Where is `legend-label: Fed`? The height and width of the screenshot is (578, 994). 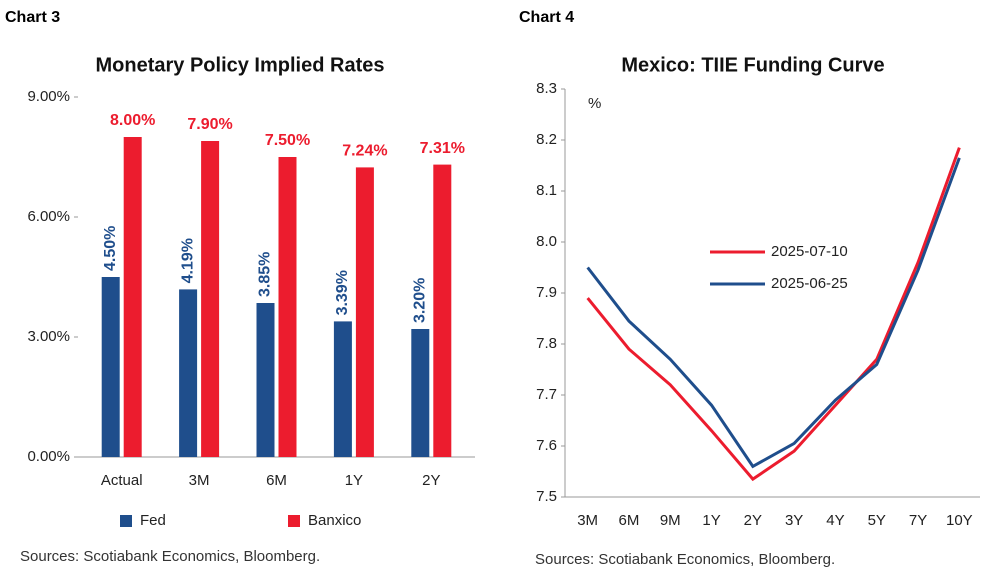
legend-label: Fed is located at coordinates (153, 520).